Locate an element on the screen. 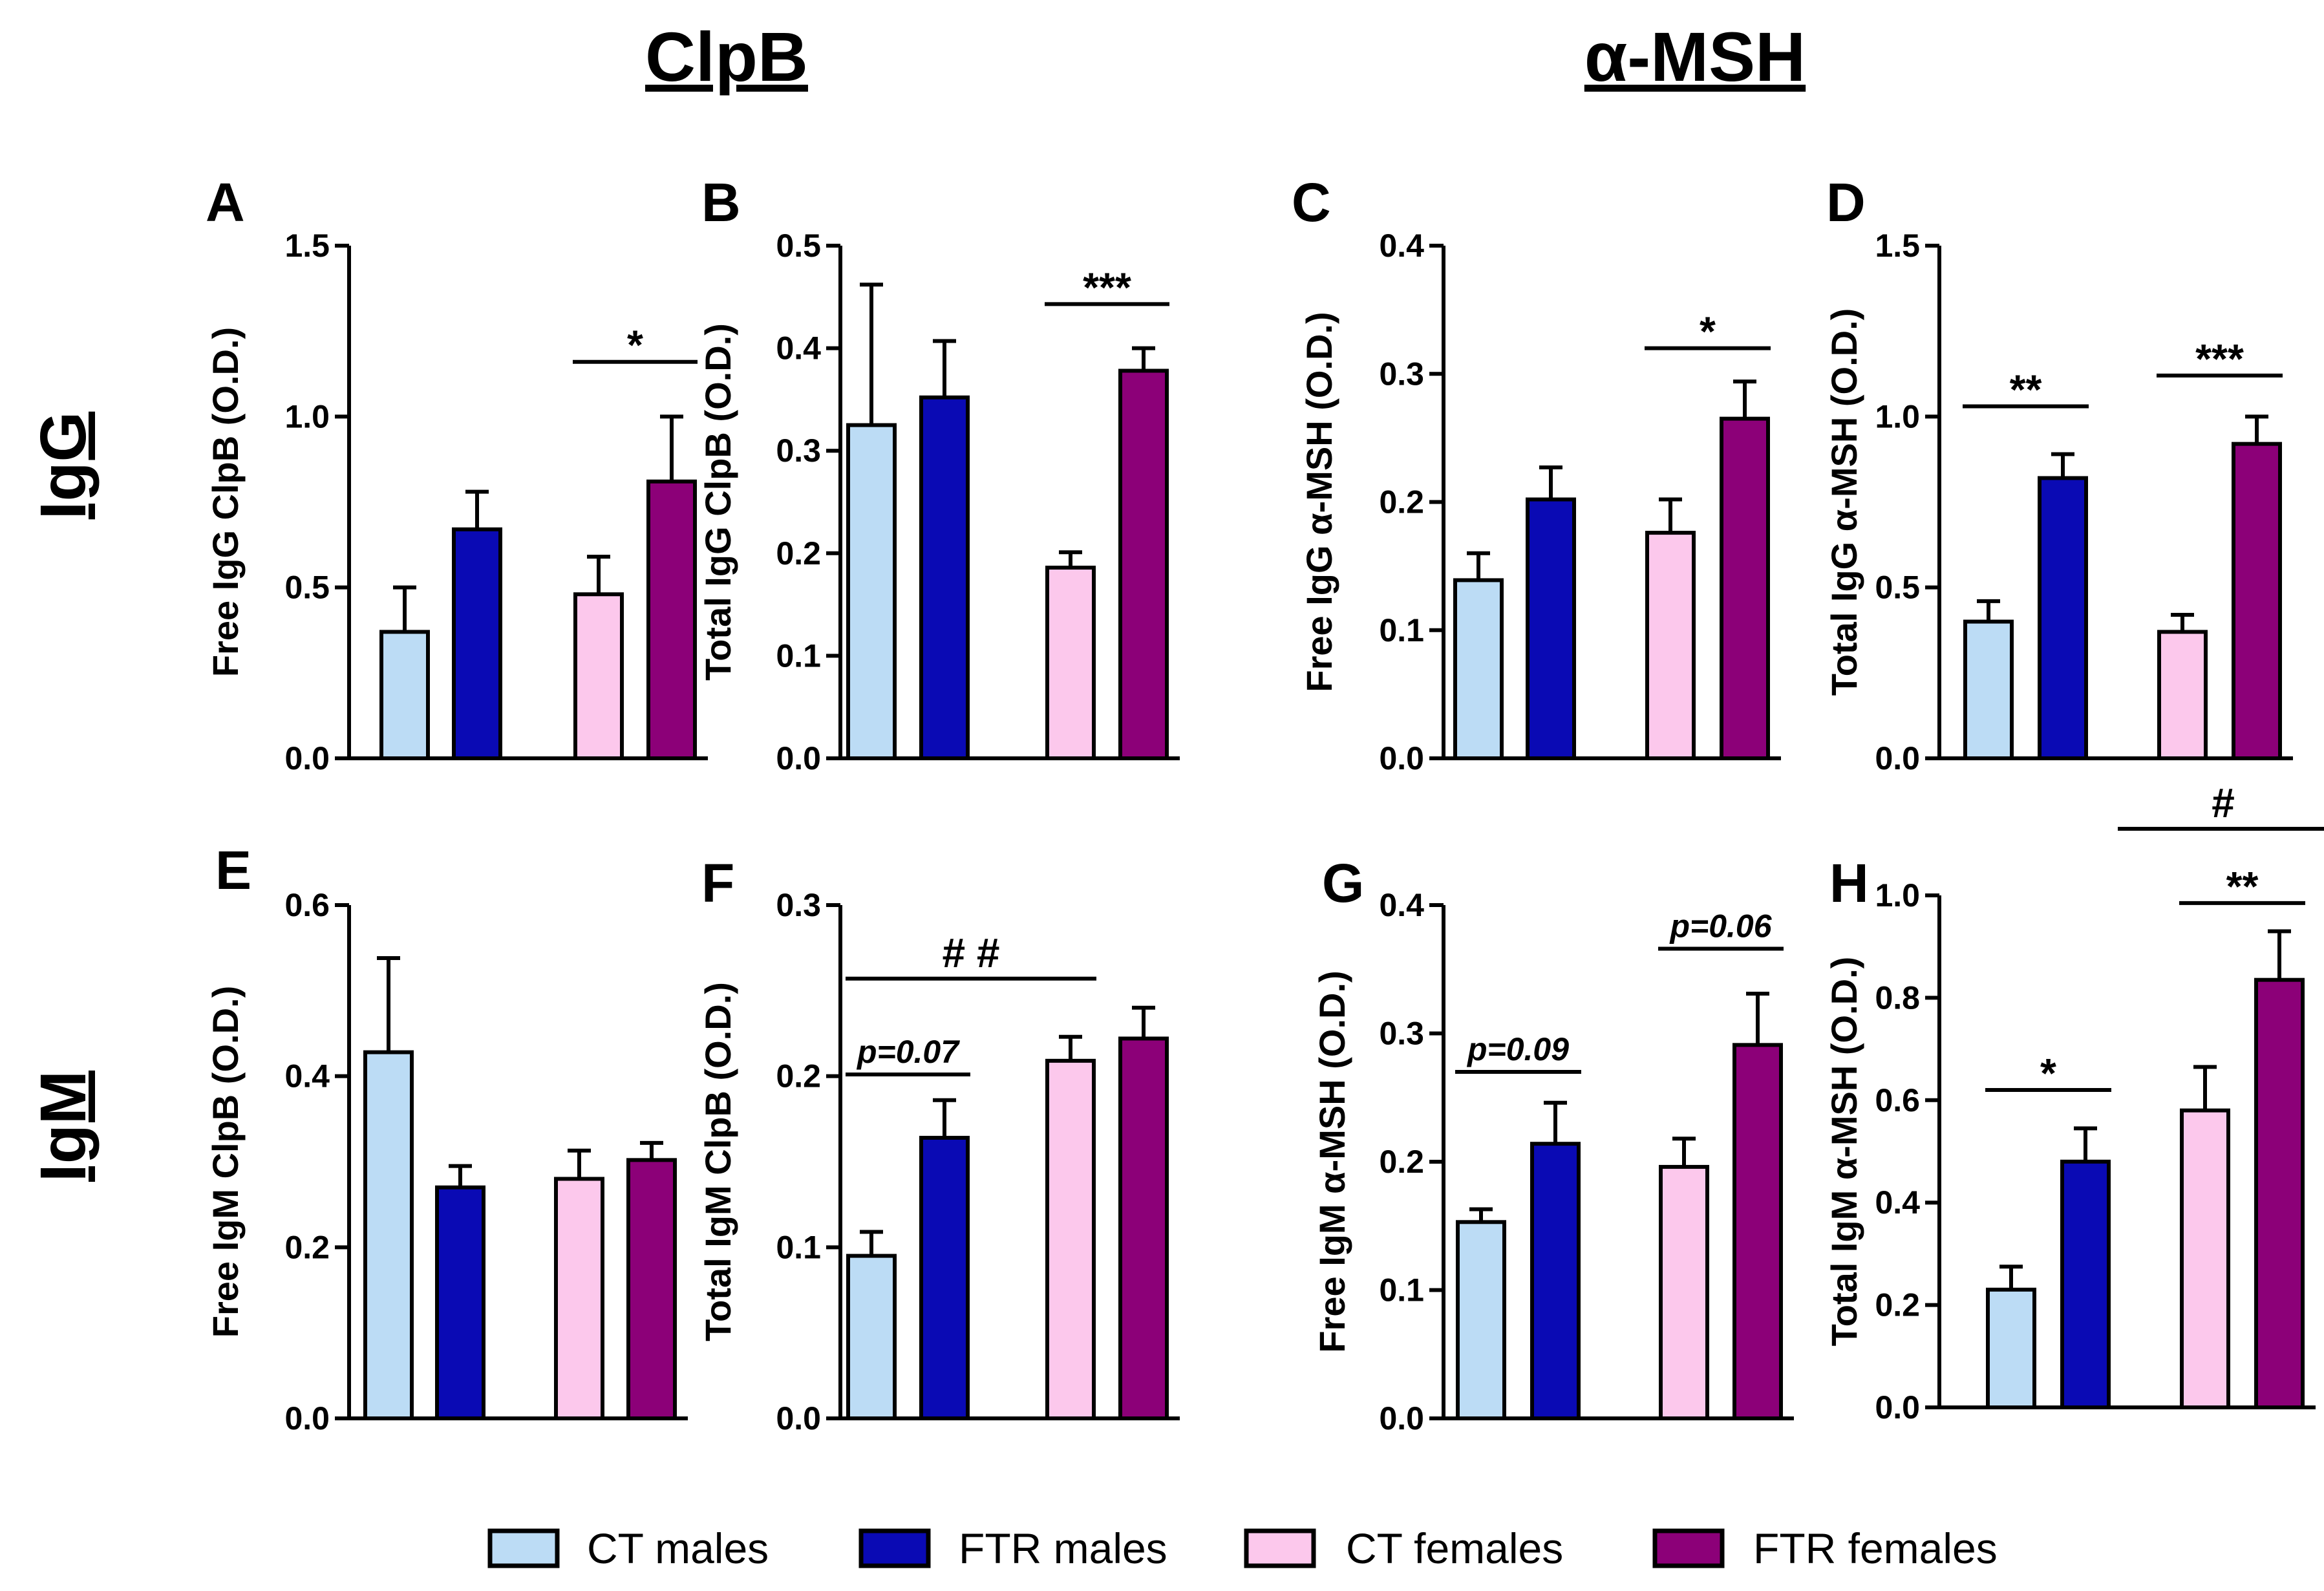 The height and width of the screenshot is (1591, 2324). panel-e-tick-label: 0.0 is located at coordinates (307, 1418).